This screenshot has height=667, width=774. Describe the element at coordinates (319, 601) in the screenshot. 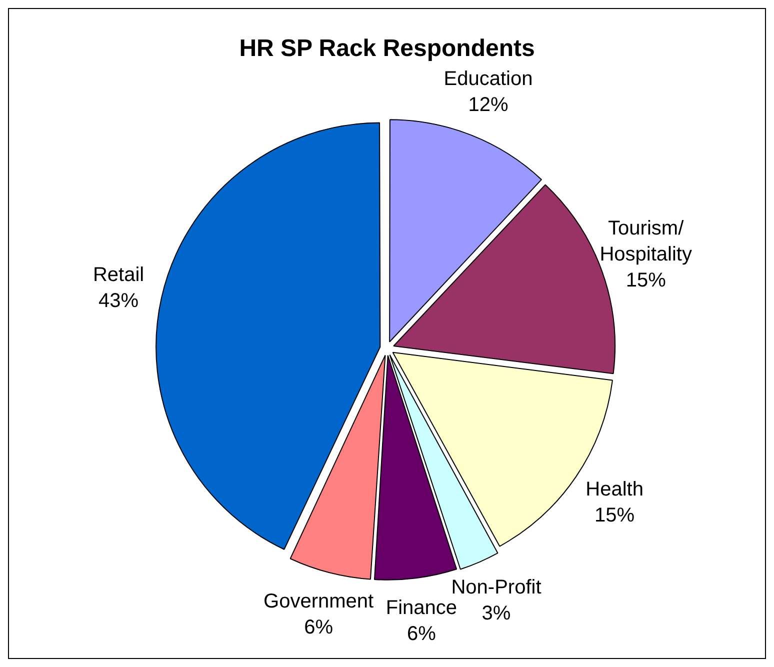

I see `slice-label: Government` at that location.